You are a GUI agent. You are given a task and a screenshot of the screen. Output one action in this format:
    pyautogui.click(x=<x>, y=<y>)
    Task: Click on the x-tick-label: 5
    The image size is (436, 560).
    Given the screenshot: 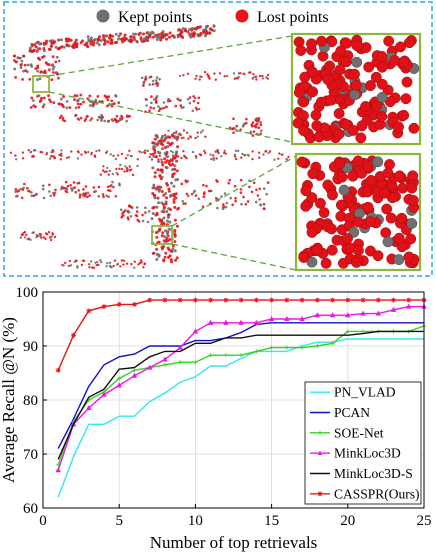 What is the action you would take?
    pyautogui.click(x=119, y=521)
    